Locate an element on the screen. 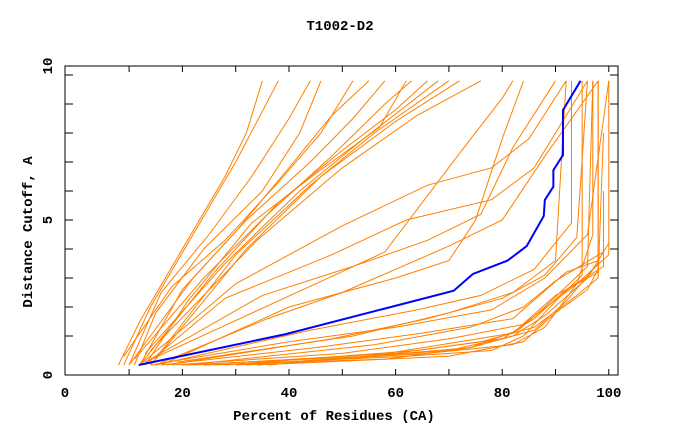 The image size is (680, 440). y-tick-label: 5 is located at coordinates (49, 220).